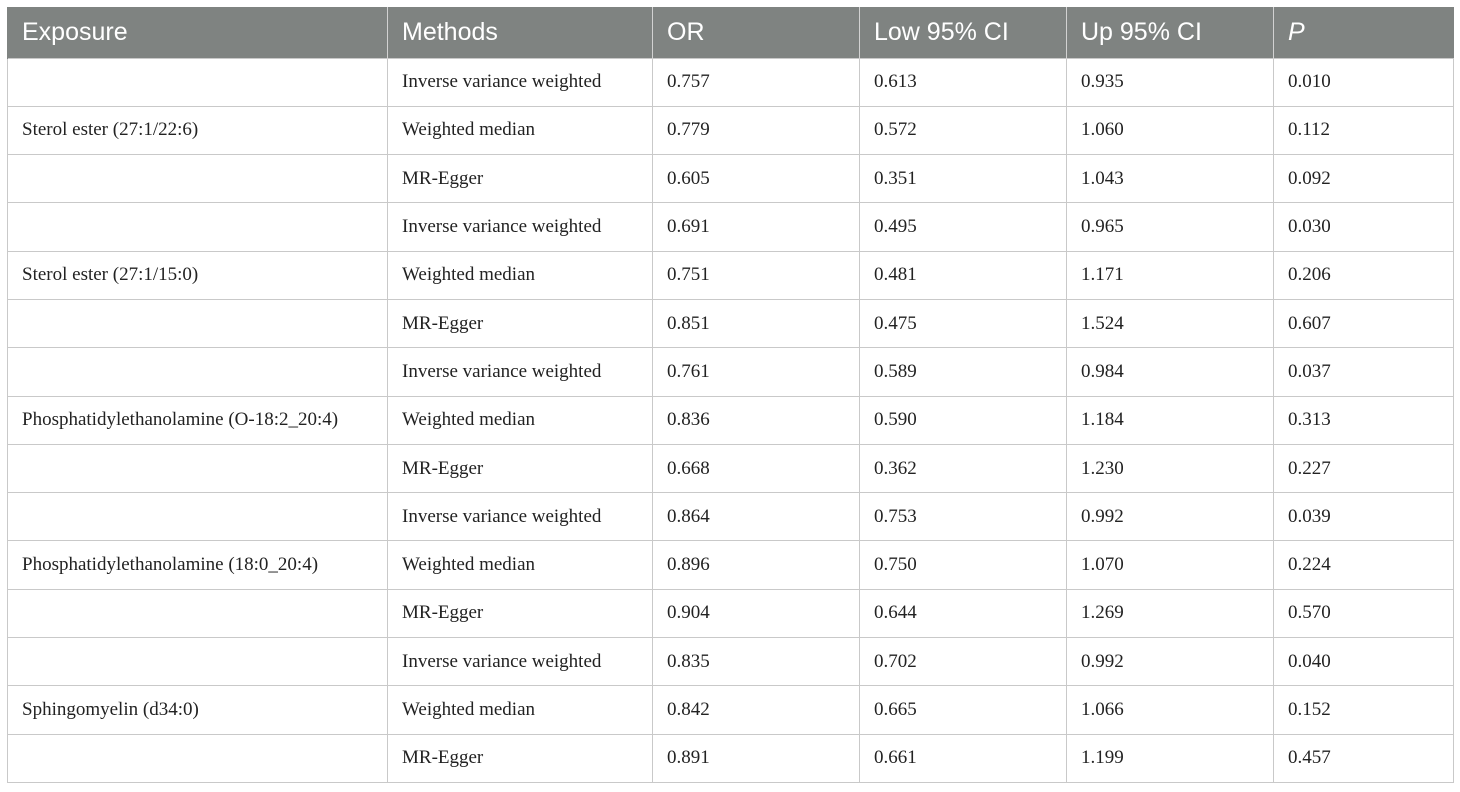 Image resolution: width=1460 pixels, height=792 pixels. I want to click on up-ci-cell: 0.984, so click(1170, 372).